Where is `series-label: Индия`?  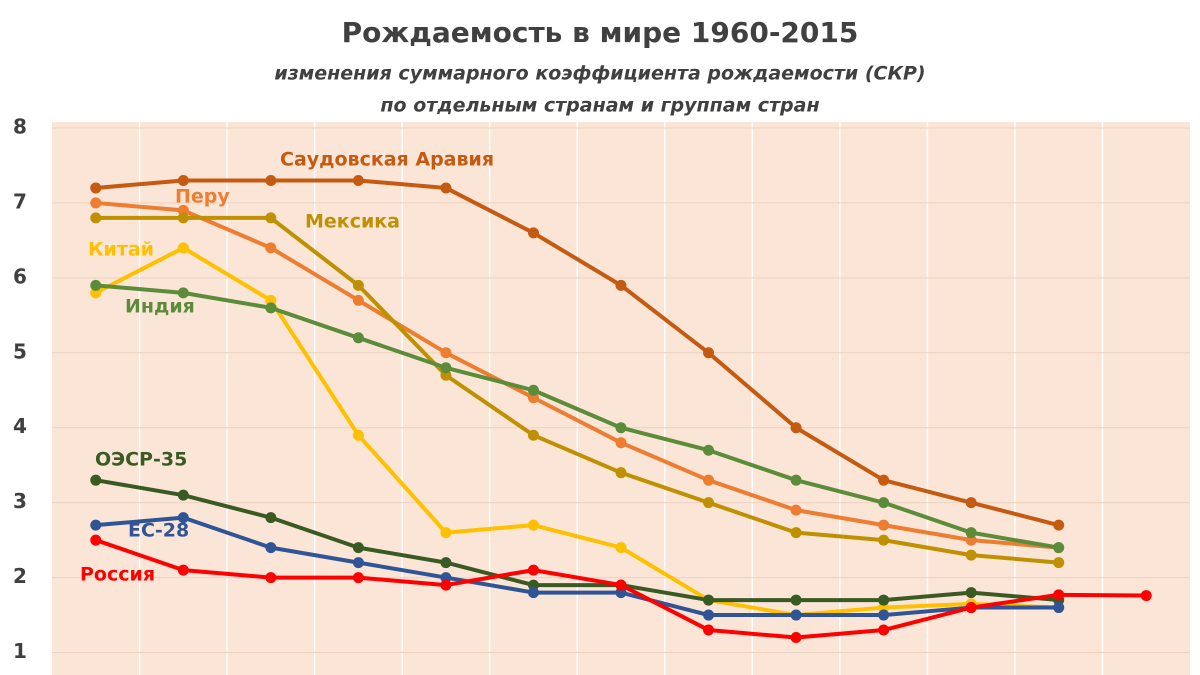 series-label: Индия is located at coordinates (160, 307).